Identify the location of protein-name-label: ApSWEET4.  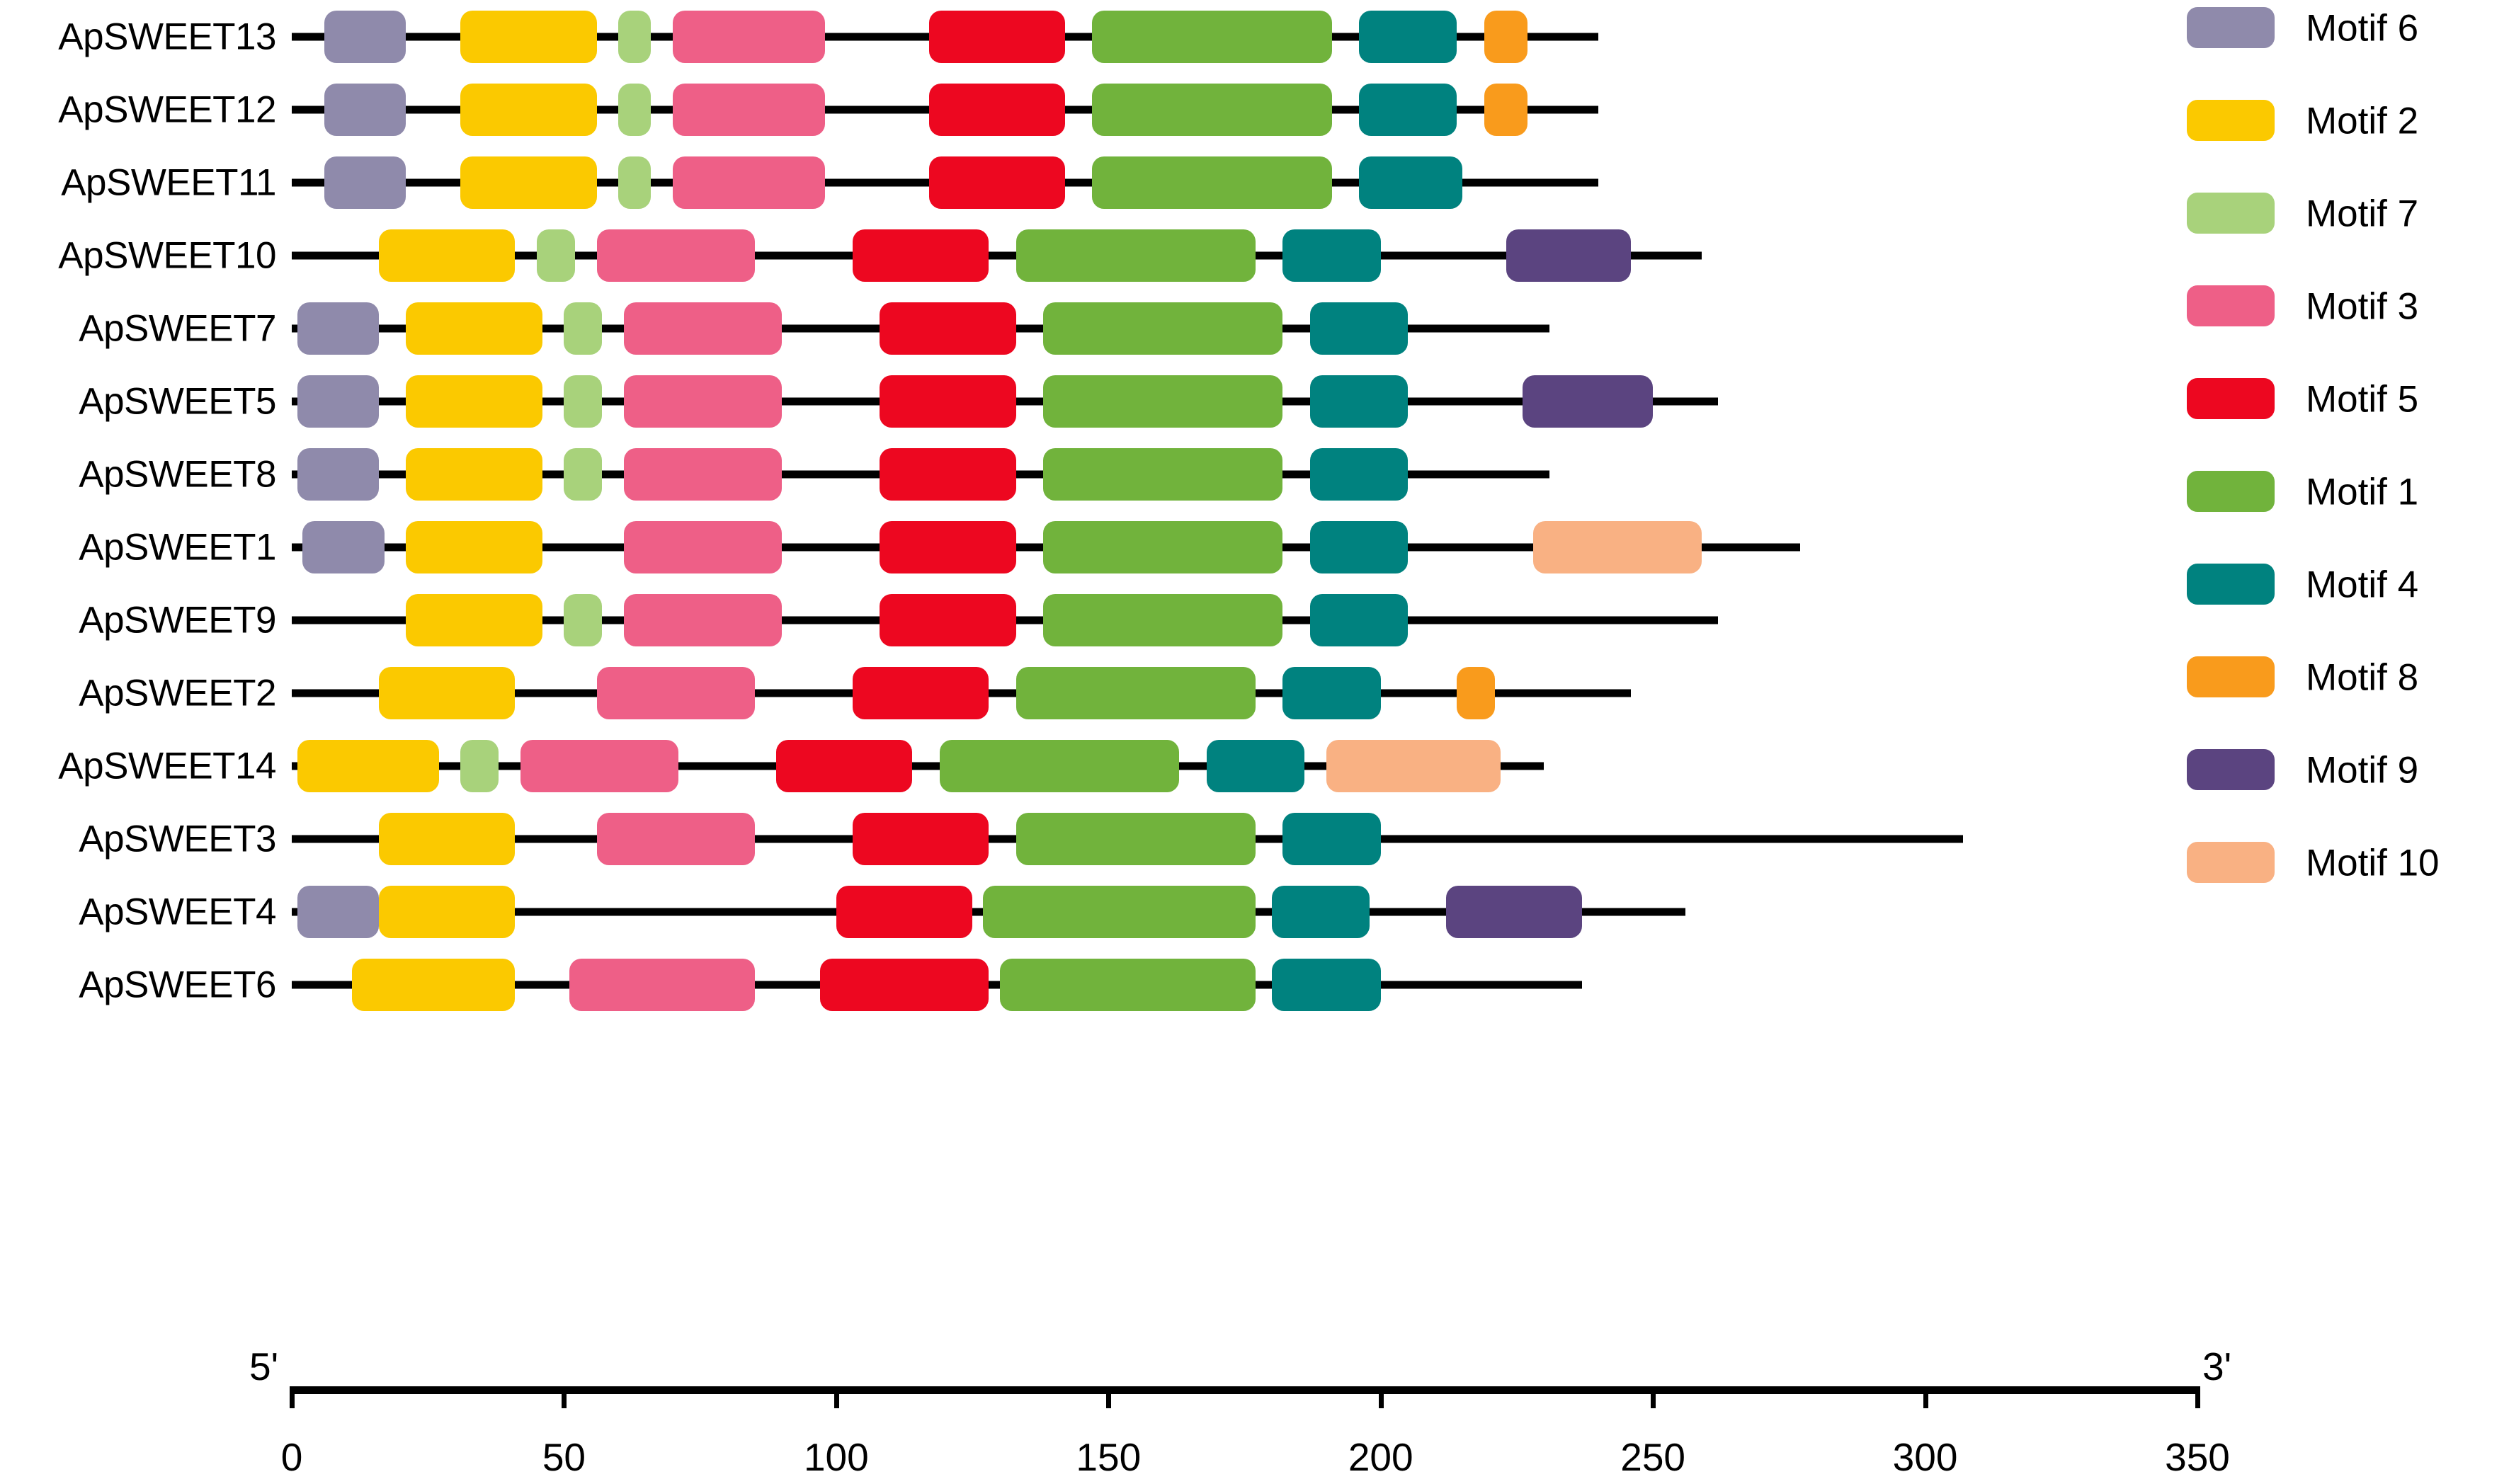
(177, 911).